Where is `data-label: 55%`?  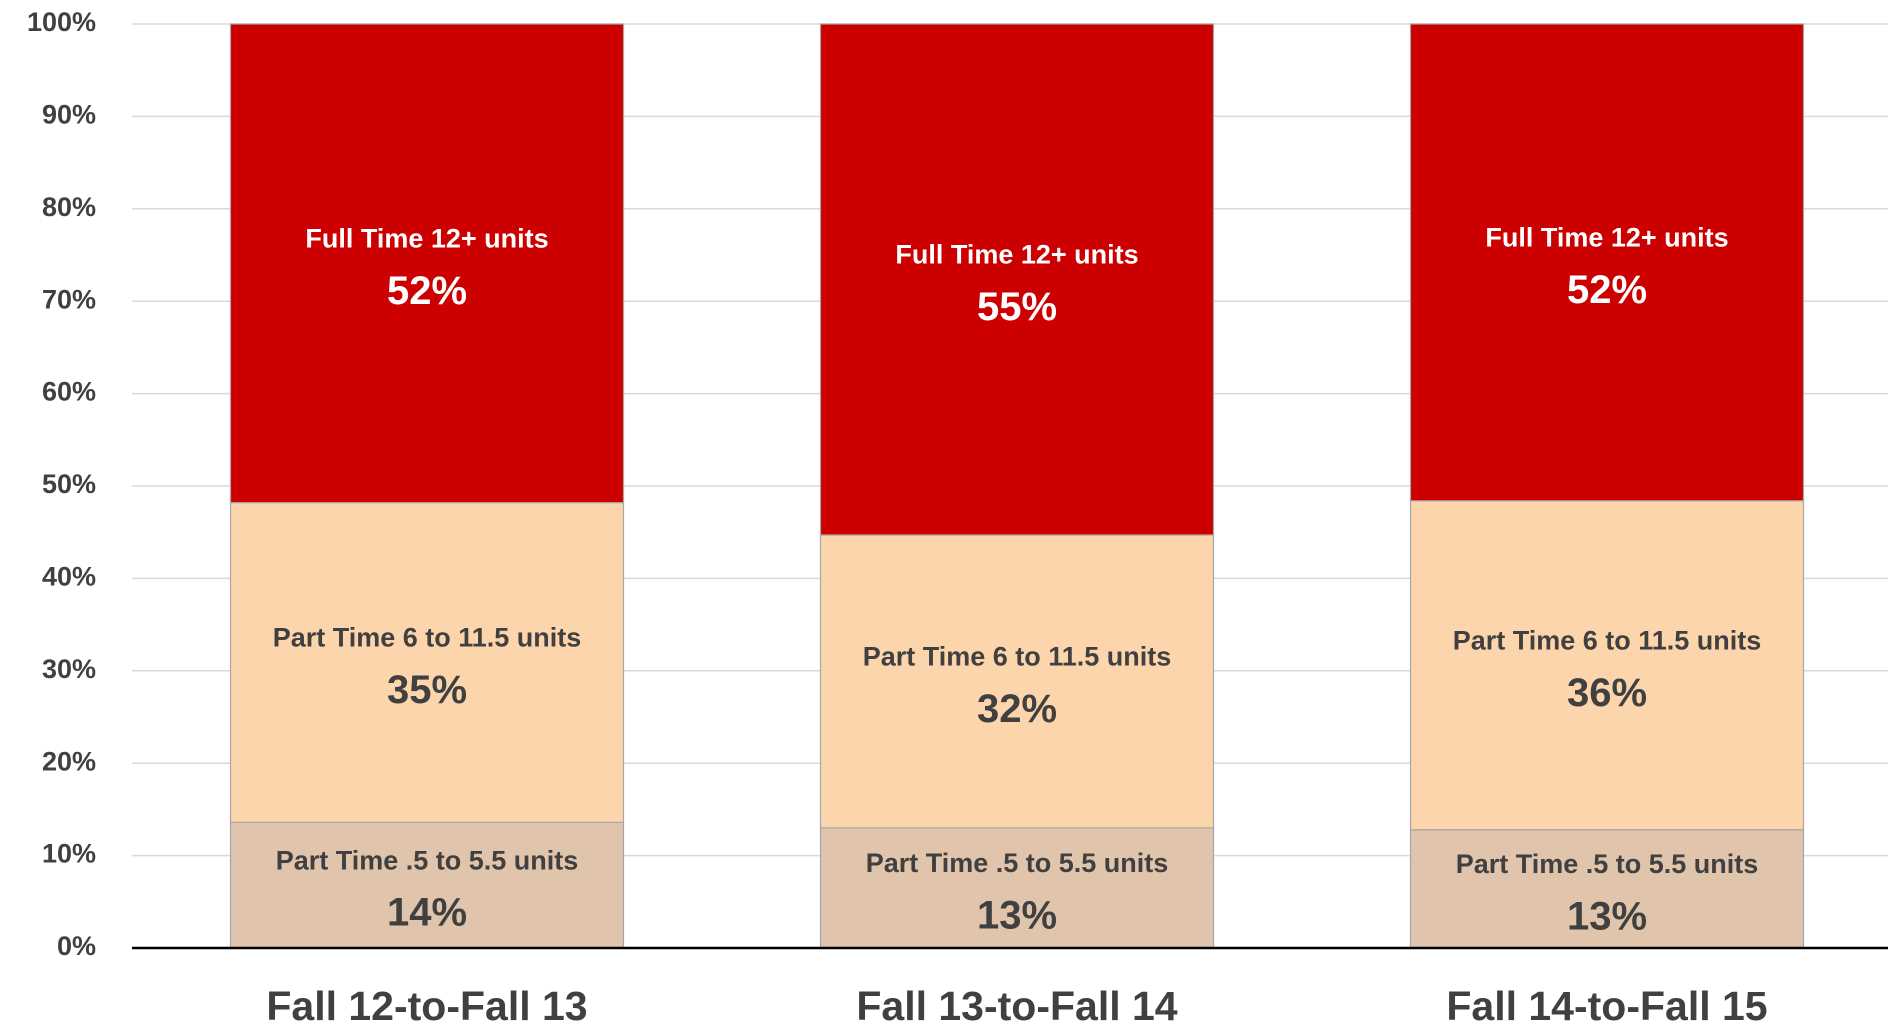 data-label: 55% is located at coordinates (1017, 307).